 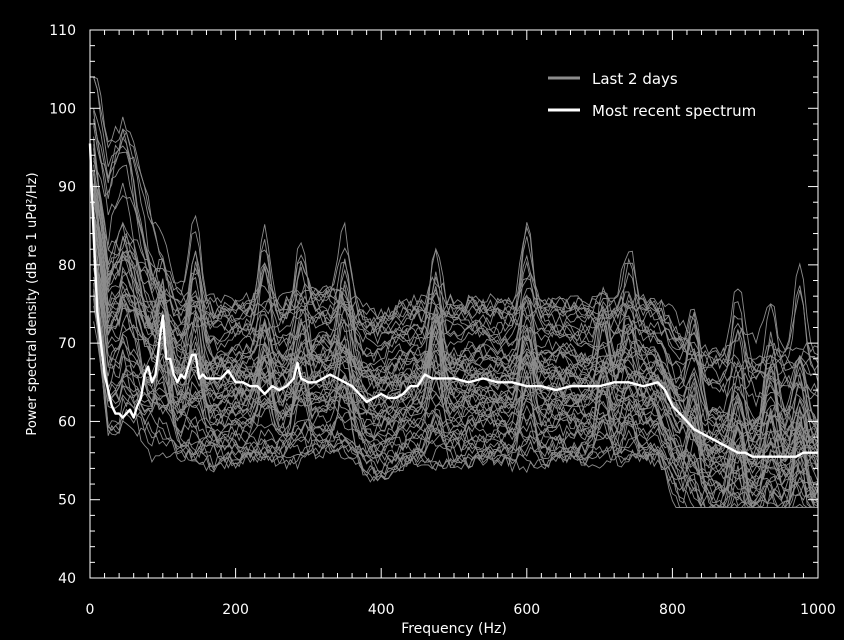 I want to click on x-tick-label: 0, so click(x=90, y=610).